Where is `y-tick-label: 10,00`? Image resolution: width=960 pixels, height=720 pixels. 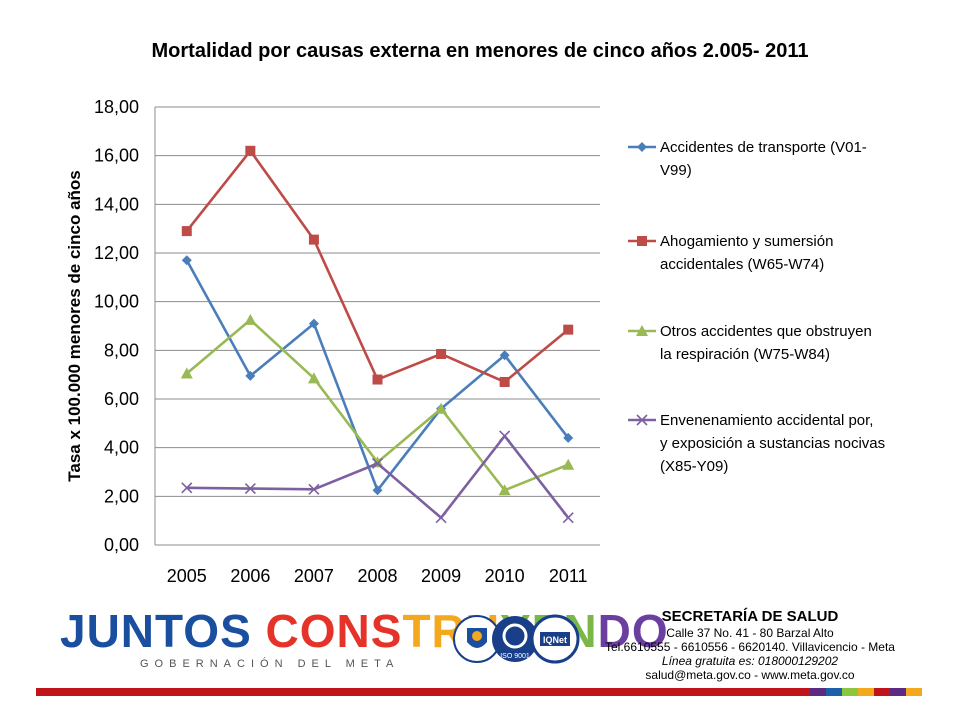
y-tick-label: 10,00 is located at coordinates (116, 302).